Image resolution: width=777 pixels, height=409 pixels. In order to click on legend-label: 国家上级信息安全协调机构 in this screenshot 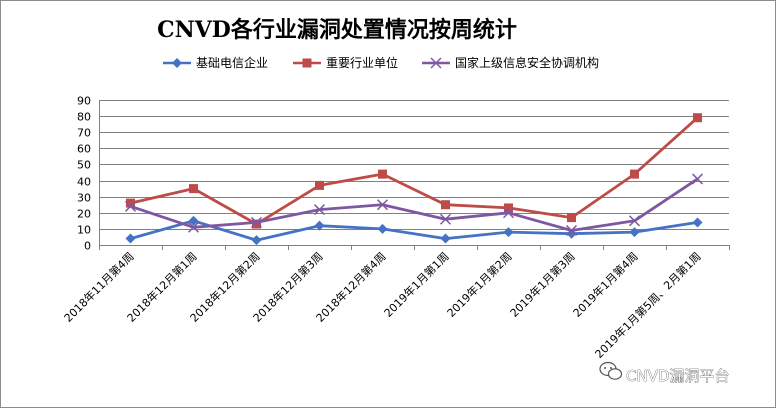, I will do `click(527, 62)`.